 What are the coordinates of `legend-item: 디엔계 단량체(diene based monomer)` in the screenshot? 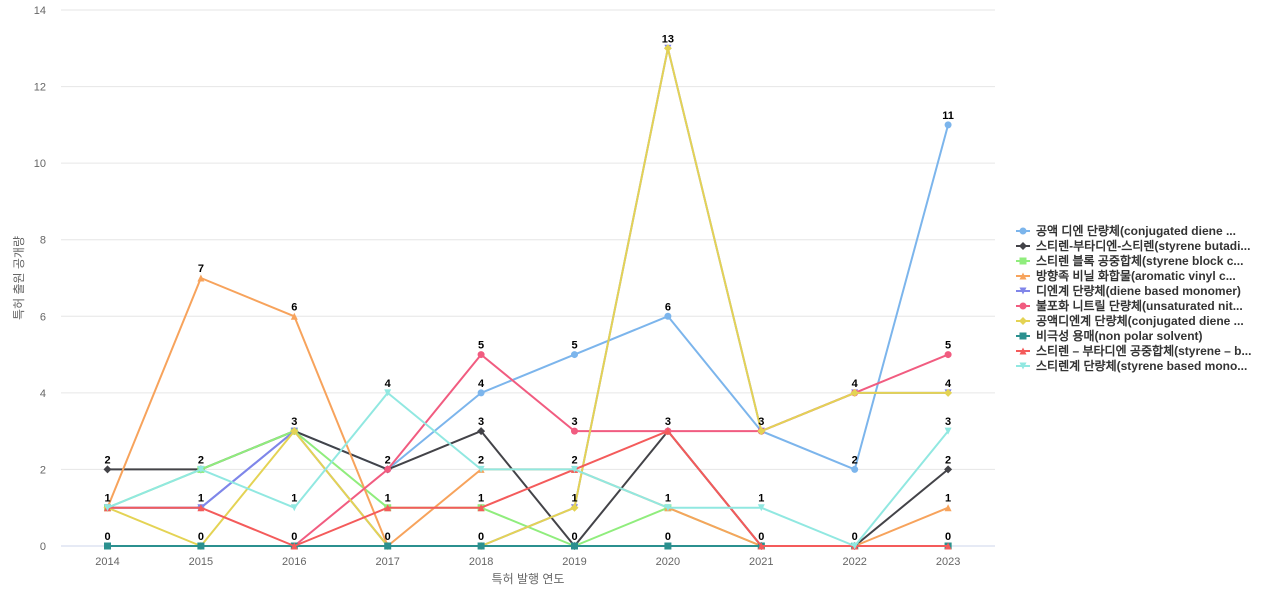 It's located at (1128, 290).